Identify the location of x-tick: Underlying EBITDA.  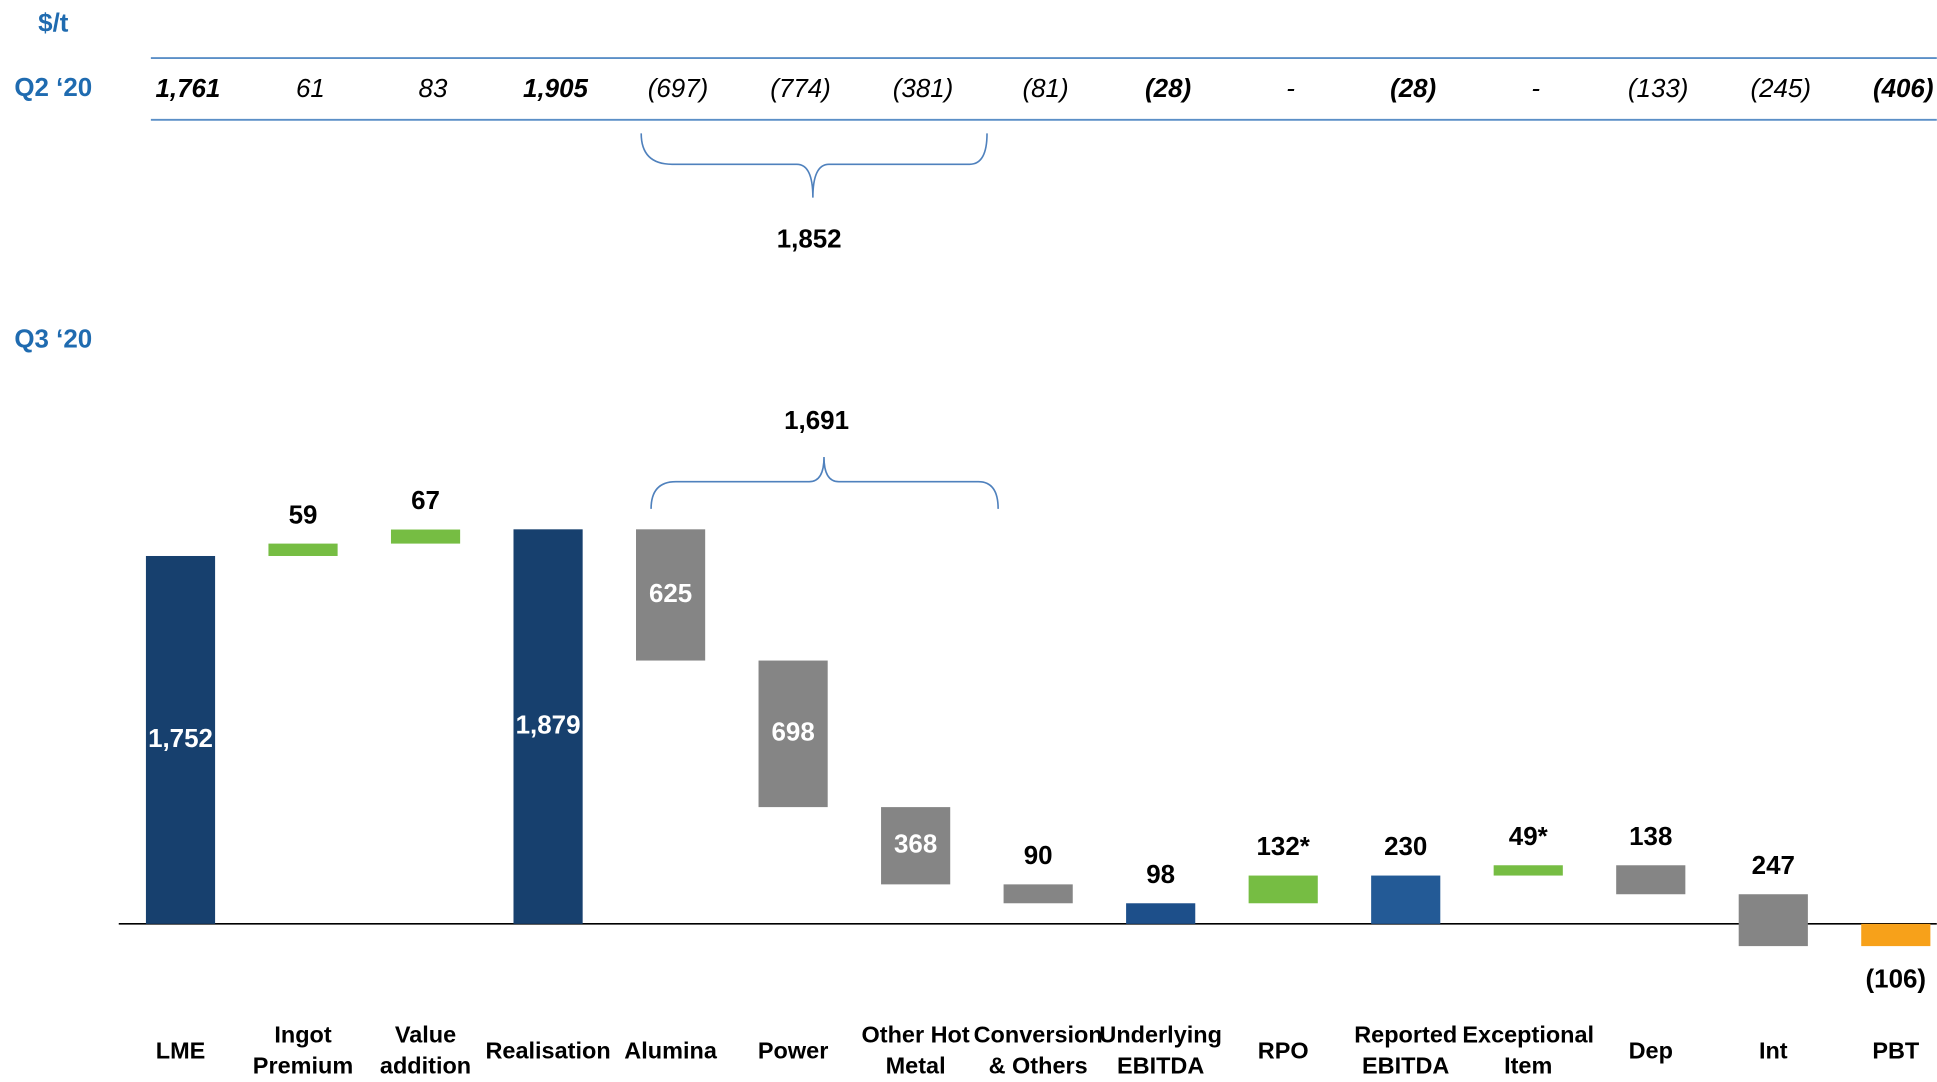
(1160, 1051).